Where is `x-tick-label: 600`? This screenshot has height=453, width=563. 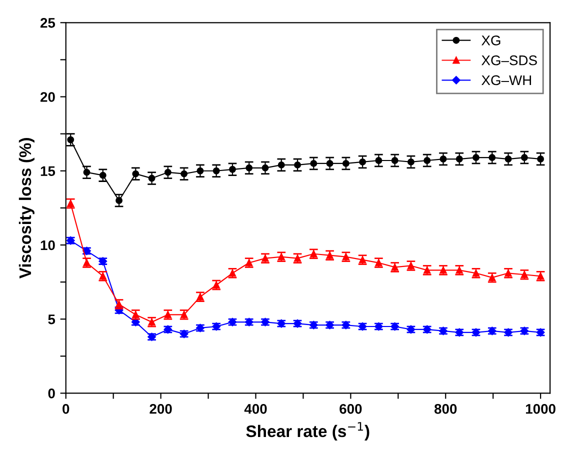
x-tick-label: 600 is located at coordinates (351, 409).